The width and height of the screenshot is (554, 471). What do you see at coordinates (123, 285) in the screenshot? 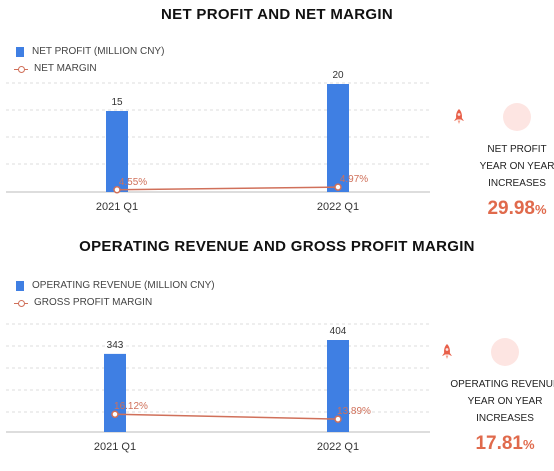
I see `legend-bar-label: OPERATING REVENUE (MILLION CNY)` at bounding box center [123, 285].